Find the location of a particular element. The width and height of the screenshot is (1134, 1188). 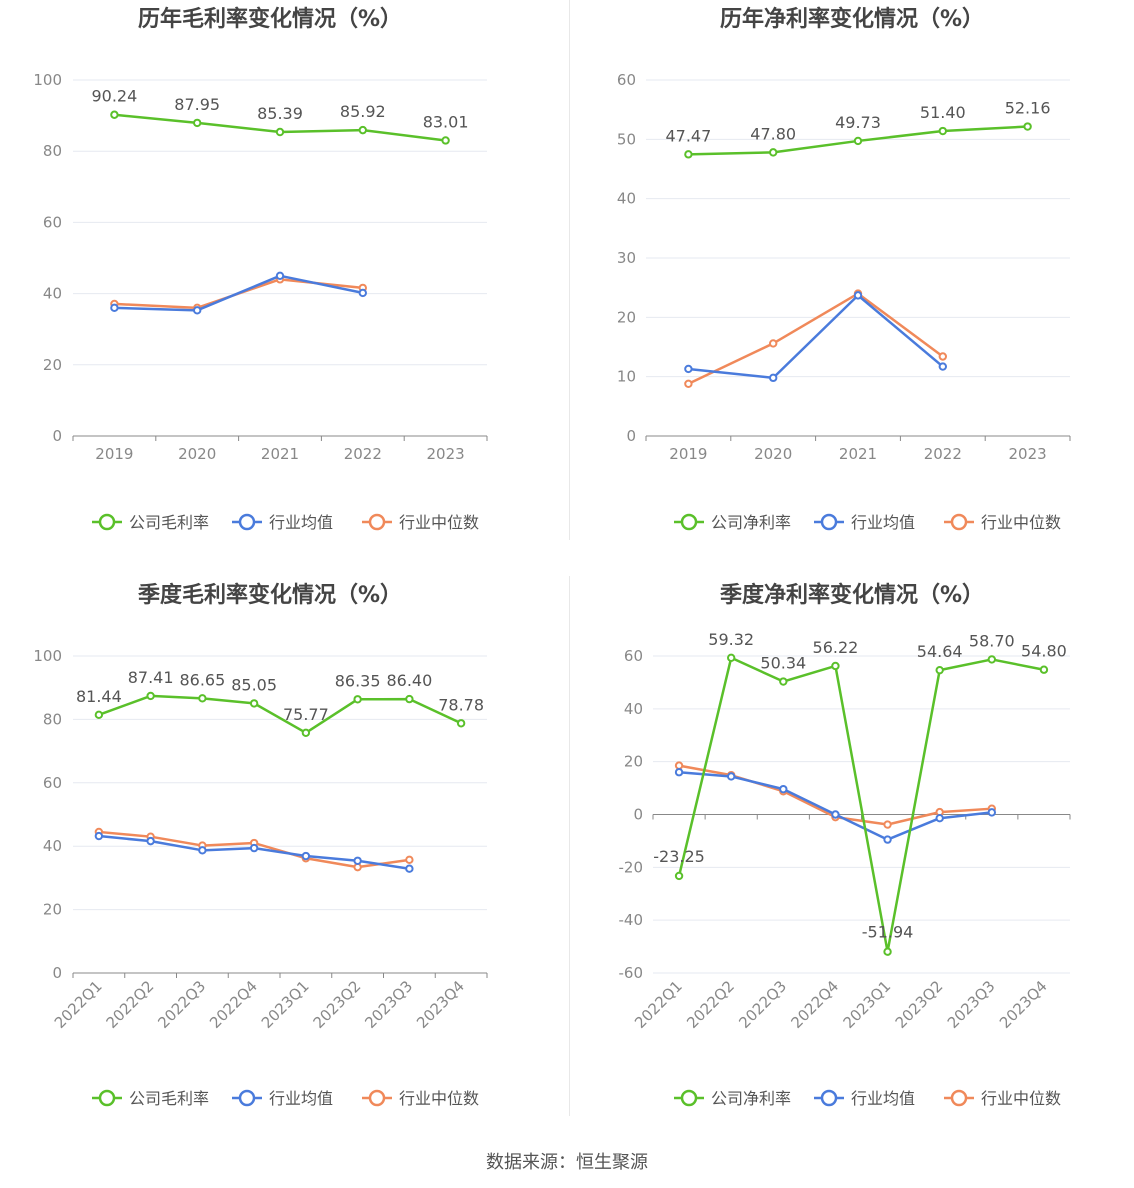

legend-label: 公司净利率 is located at coordinates (751, 522).